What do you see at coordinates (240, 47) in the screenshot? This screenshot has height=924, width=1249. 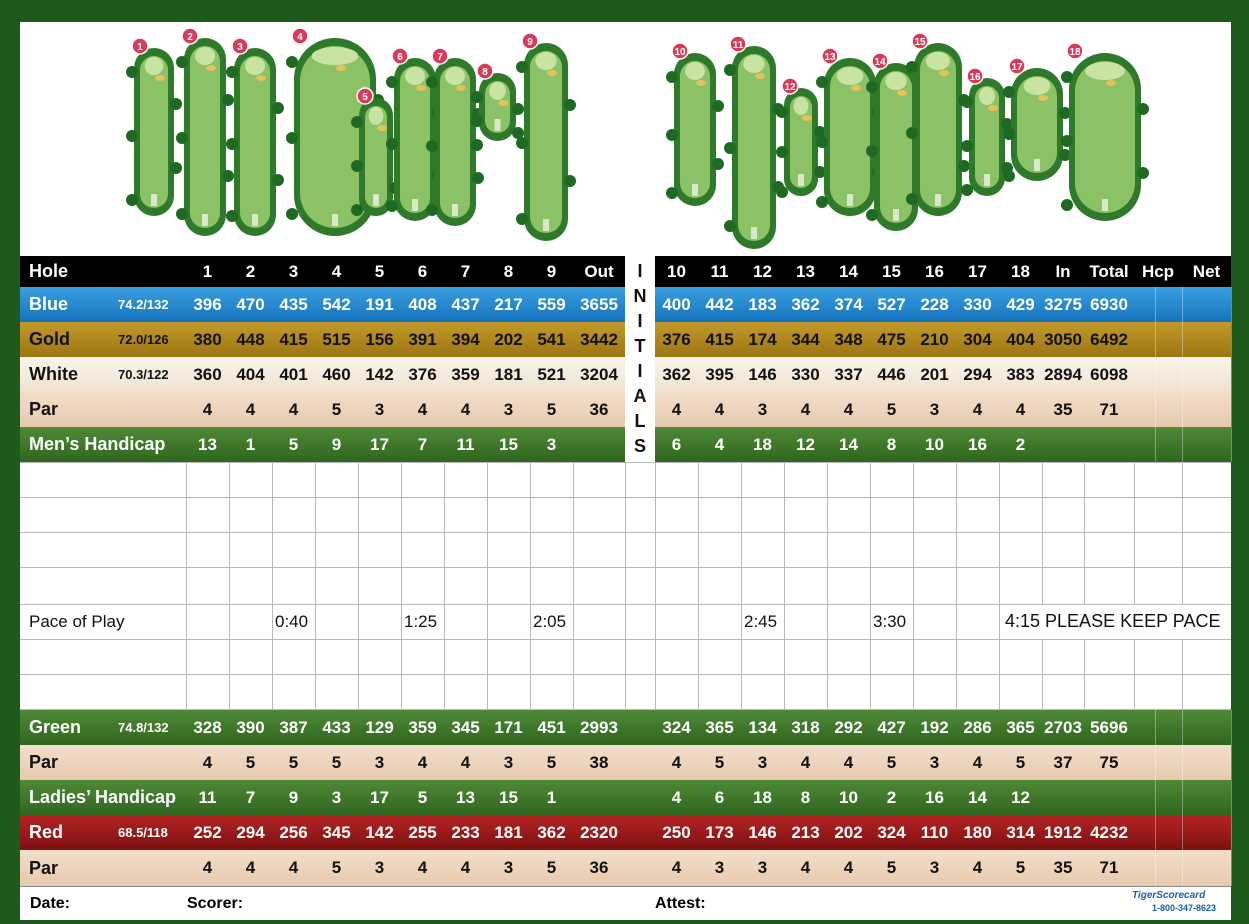 I see `hole-number-marker-label: 3` at bounding box center [240, 47].